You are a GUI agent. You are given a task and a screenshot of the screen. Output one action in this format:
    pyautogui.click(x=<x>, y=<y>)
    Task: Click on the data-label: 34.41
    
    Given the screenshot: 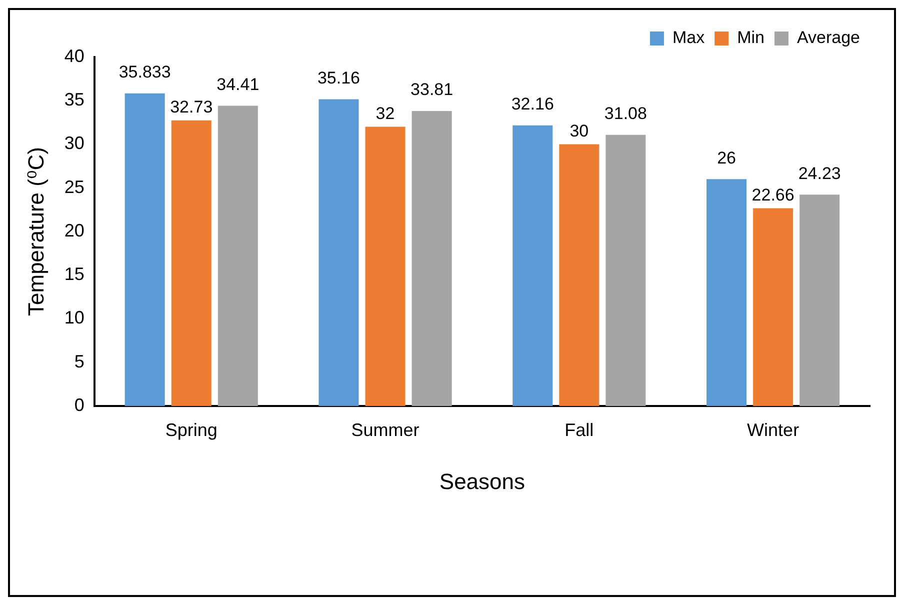 What is the action you would take?
    pyautogui.click(x=238, y=84)
    